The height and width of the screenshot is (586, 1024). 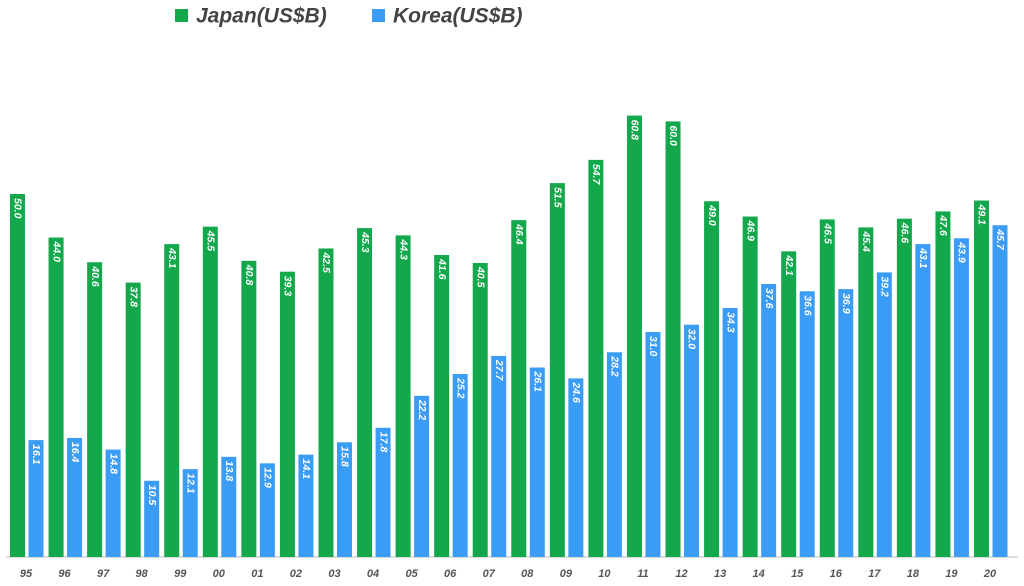 What do you see at coordinates (673, 135) in the screenshot?
I see `value-label: 60.0` at bounding box center [673, 135].